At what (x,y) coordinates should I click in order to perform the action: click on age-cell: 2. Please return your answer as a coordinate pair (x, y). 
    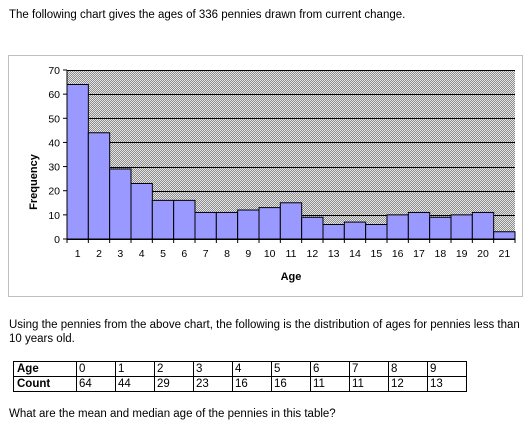
    Looking at the image, I should click on (174, 369).